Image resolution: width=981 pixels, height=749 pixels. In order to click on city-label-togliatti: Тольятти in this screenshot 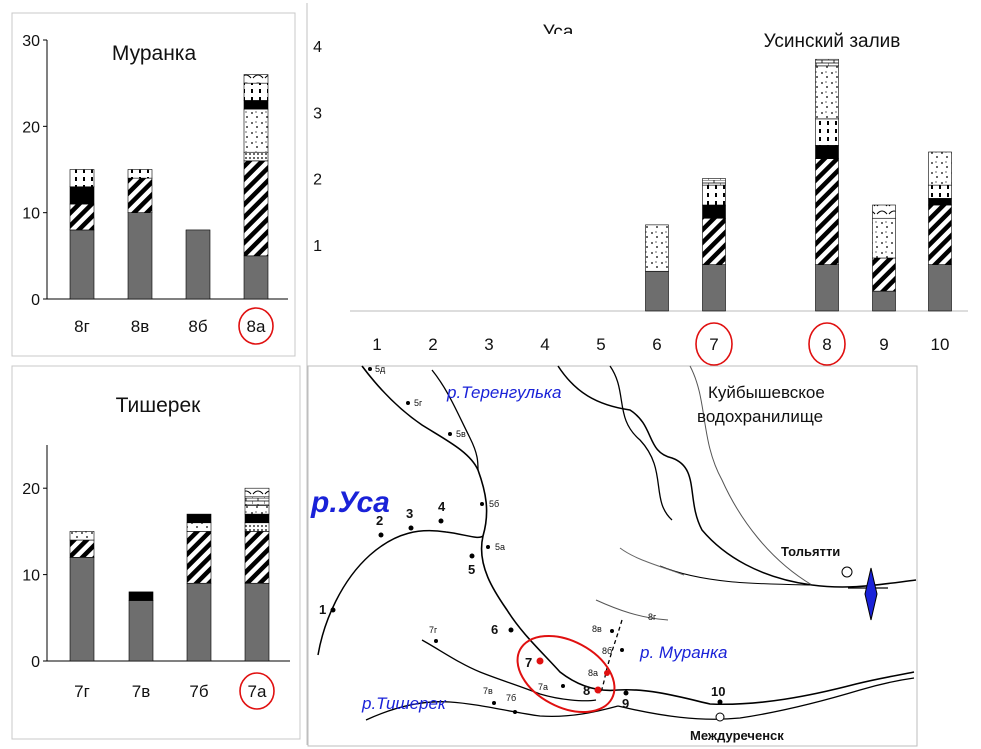, I will do `click(810, 551)`.